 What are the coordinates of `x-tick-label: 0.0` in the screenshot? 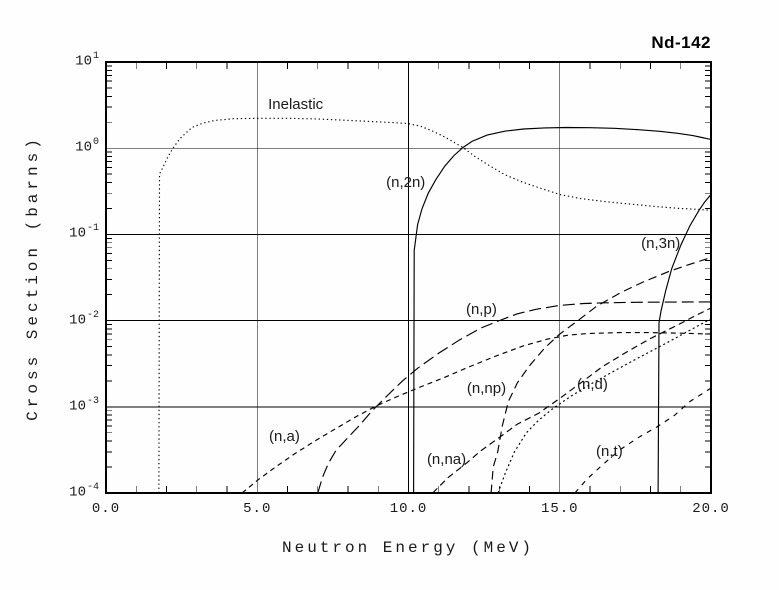 It's located at (106, 509).